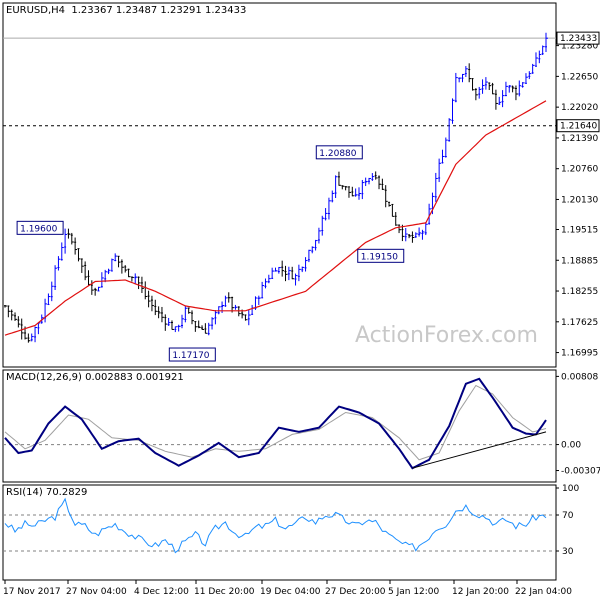 Image resolution: width=600 pixels, height=600 pixels. I want to click on price-axis-tick-label: 1.19515, so click(579, 230).